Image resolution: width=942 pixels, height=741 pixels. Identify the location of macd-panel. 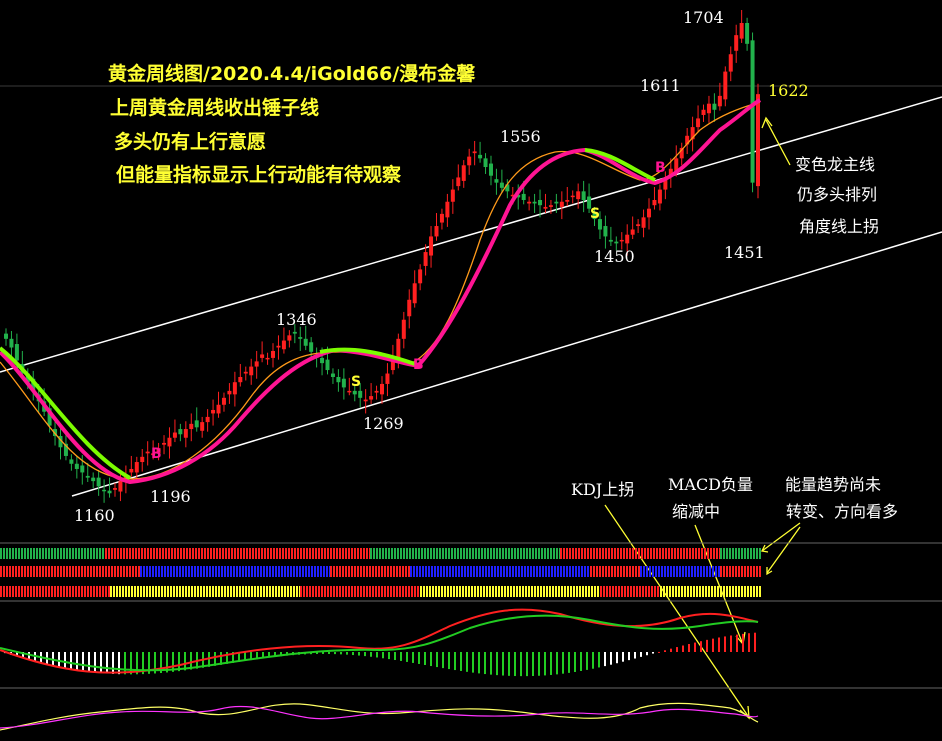
(471, 638).